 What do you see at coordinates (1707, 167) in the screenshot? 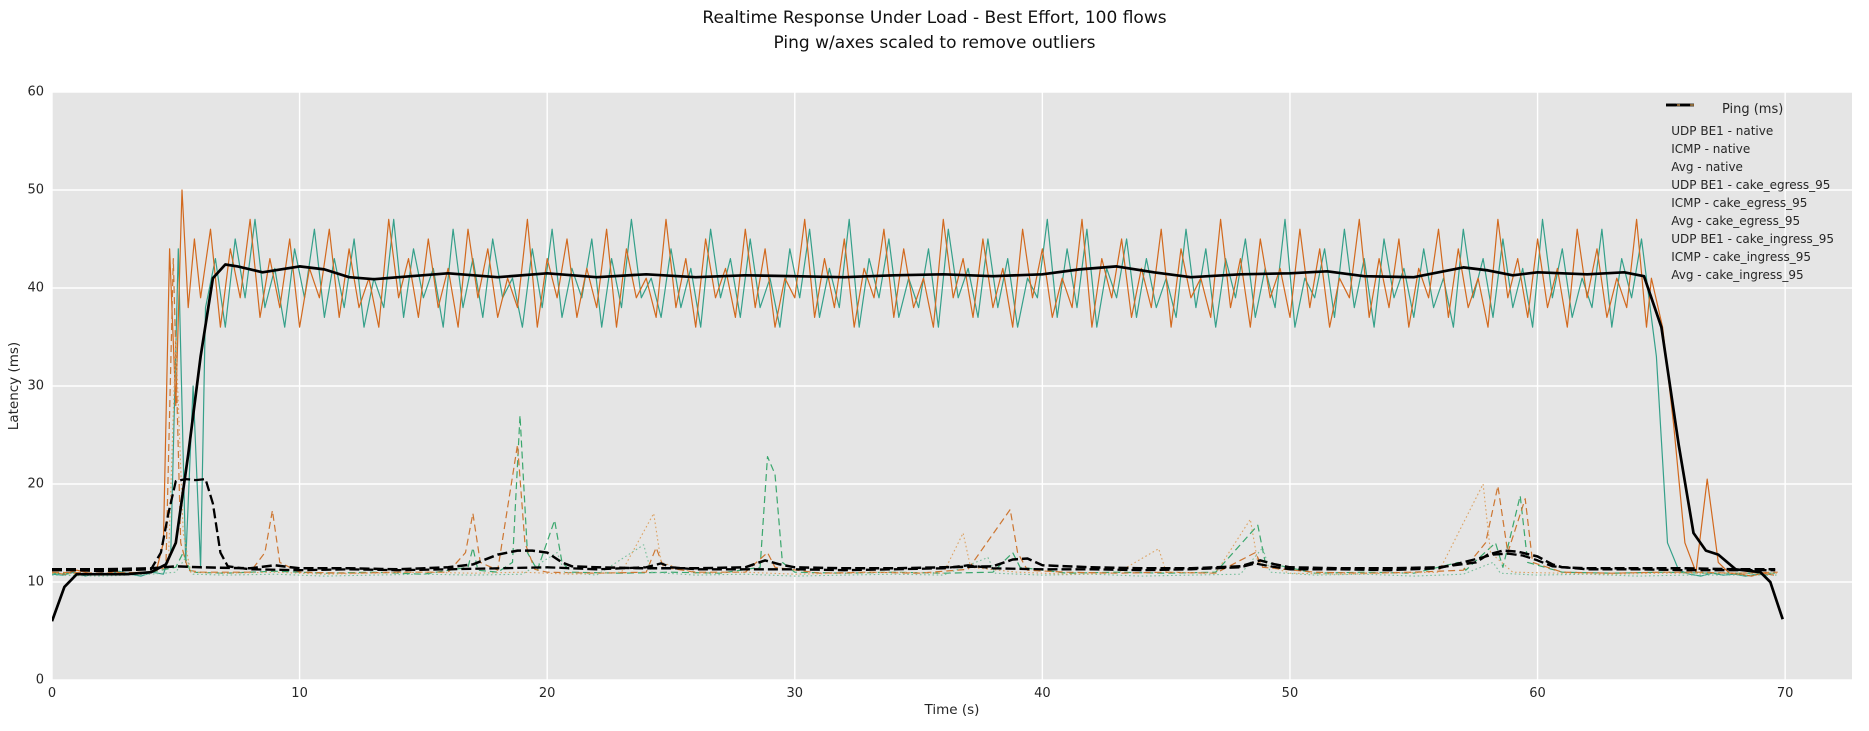
I see `legend-item-label: Avg - native` at bounding box center [1707, 167].